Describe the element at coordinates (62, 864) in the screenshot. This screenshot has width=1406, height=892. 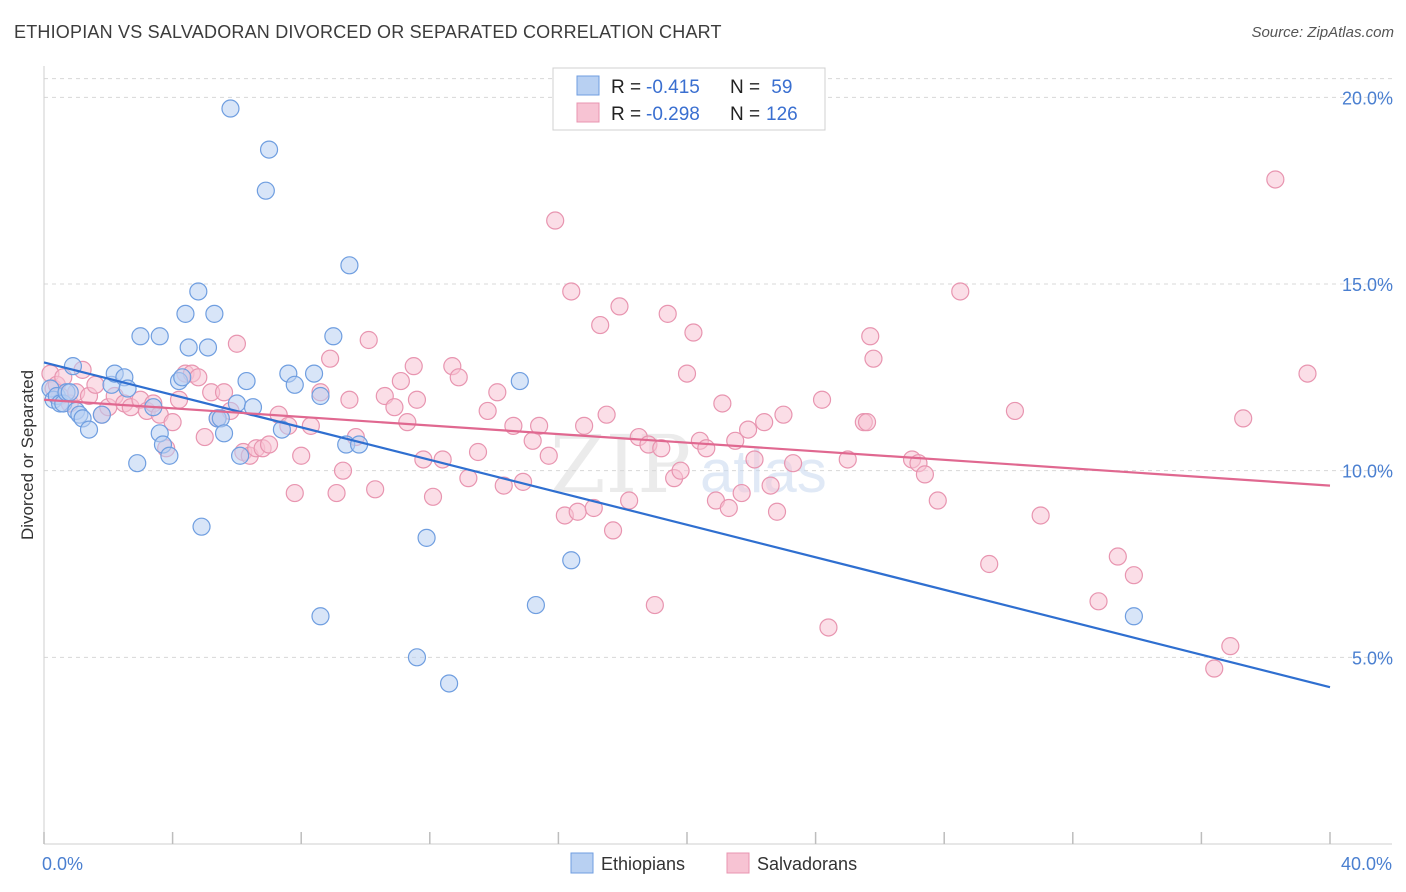
I see `x-tick-label-min: 0.0%` at that location.